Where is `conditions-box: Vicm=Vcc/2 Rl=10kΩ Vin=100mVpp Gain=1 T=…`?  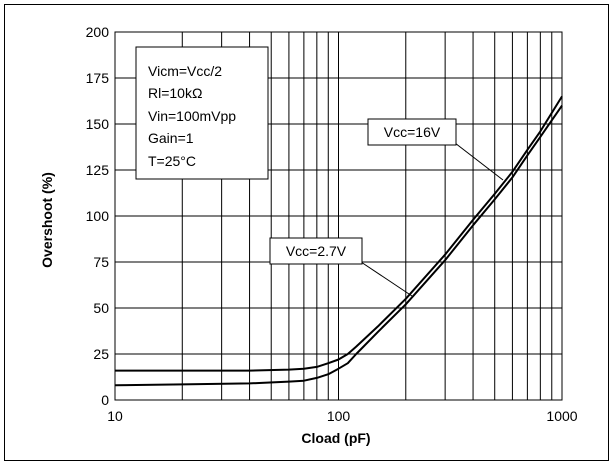
conditions-box: Vicm=Vcc/2 Rl=10kΩ Vin=100mVpp Gain=1 T=… is located at coordinates (202, 113).